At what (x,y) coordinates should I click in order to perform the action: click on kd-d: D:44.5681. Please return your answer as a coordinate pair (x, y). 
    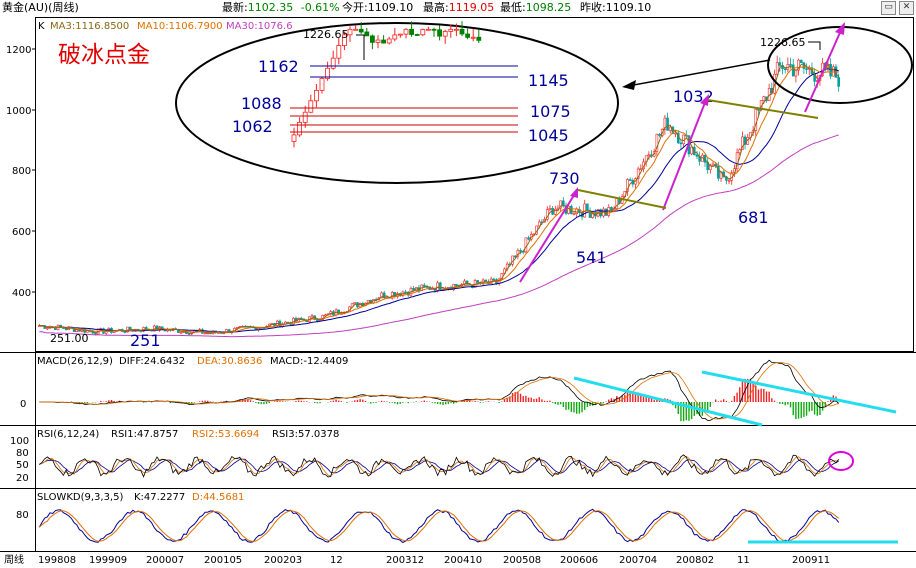
    Looking at the image, I should click on (218, 497).